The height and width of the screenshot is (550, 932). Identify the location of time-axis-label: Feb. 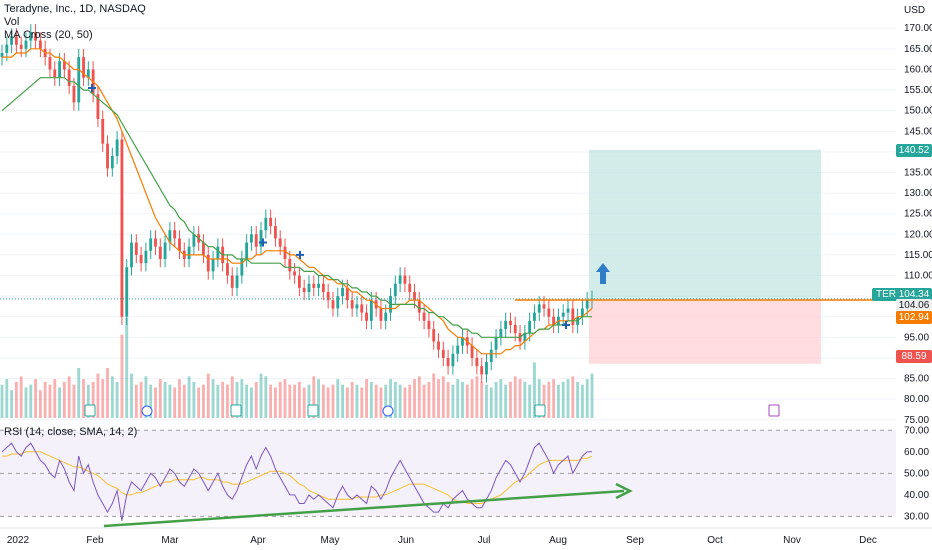
(95, 540).